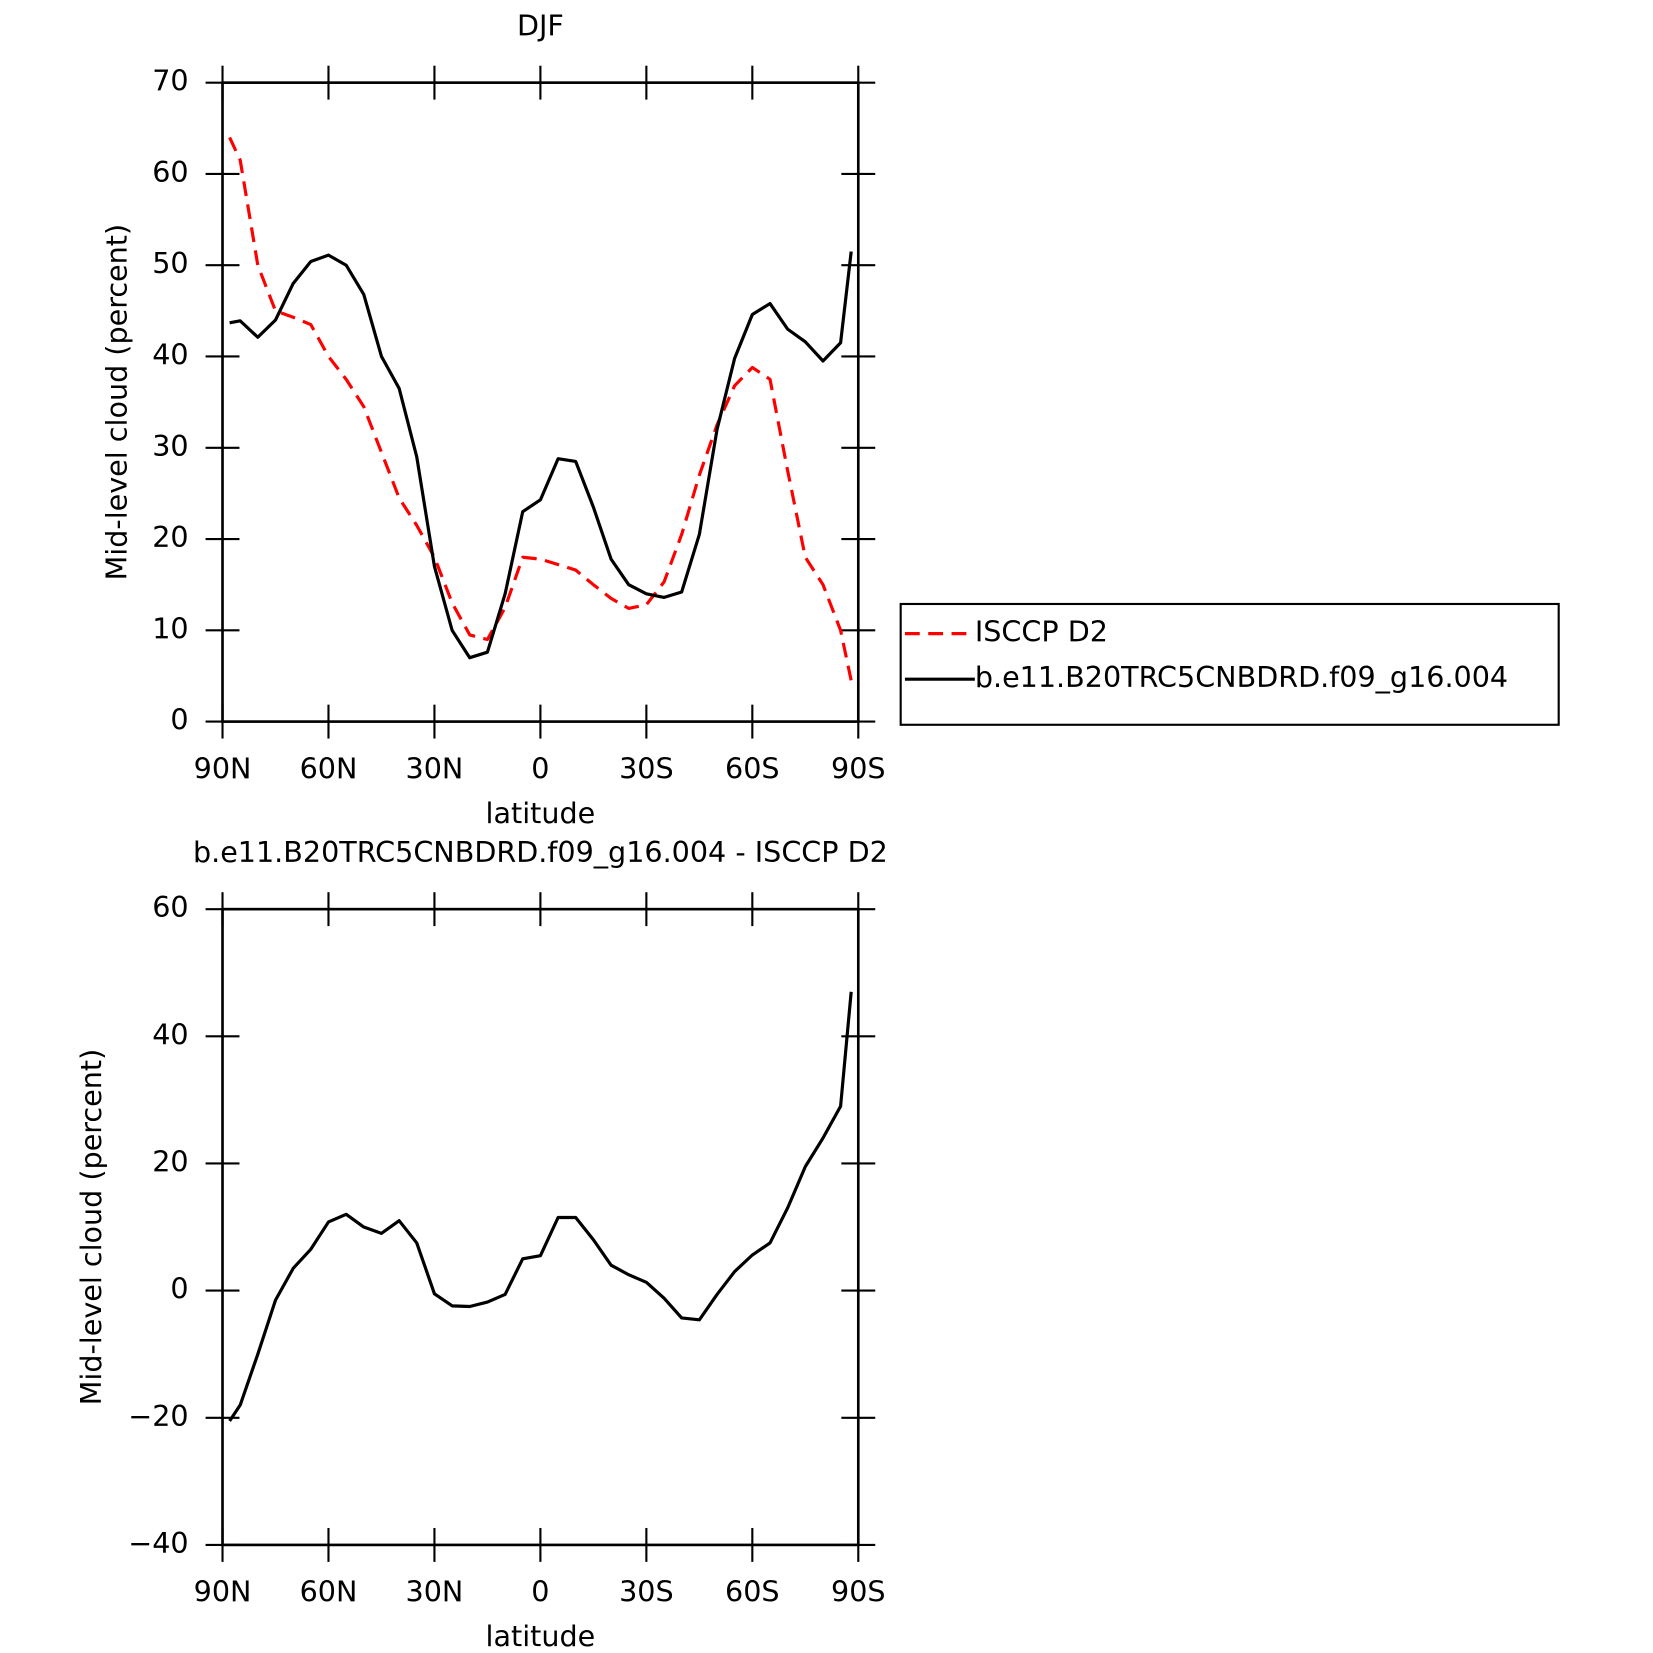 Image resolution: width=1653 pixels, height=1653 pixels. Describe the element at coordinates (170, 628) in the screenshot. I see `y-tick-label: 10` at that location.